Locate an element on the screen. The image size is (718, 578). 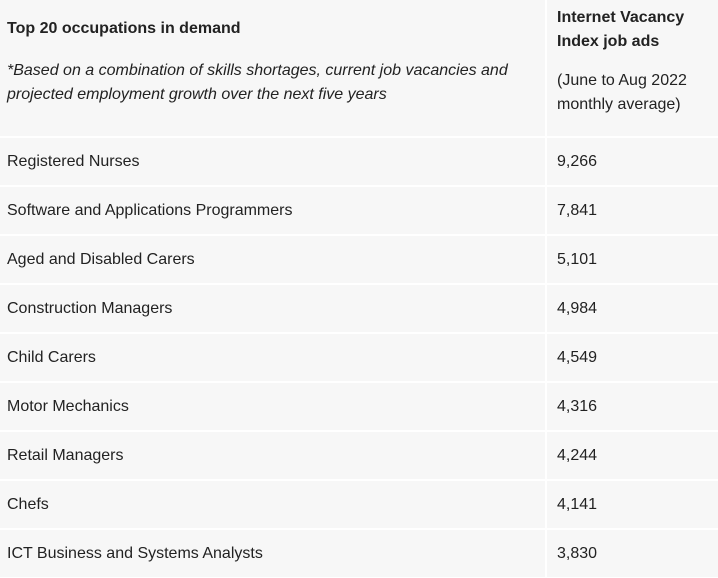
occupation-cell: Chefs is located at coordinates (272, 504).